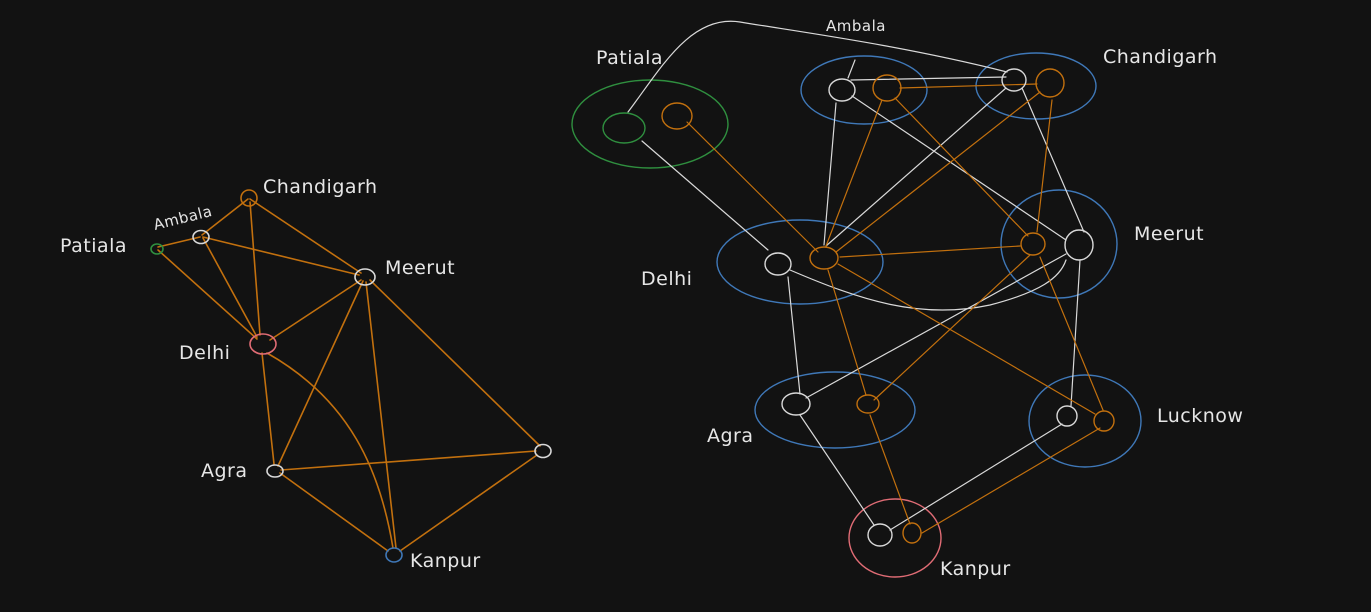 This screenshot has width=1371, height=612. I want to click on edge-w-delhi-agra, so click(794, 335).